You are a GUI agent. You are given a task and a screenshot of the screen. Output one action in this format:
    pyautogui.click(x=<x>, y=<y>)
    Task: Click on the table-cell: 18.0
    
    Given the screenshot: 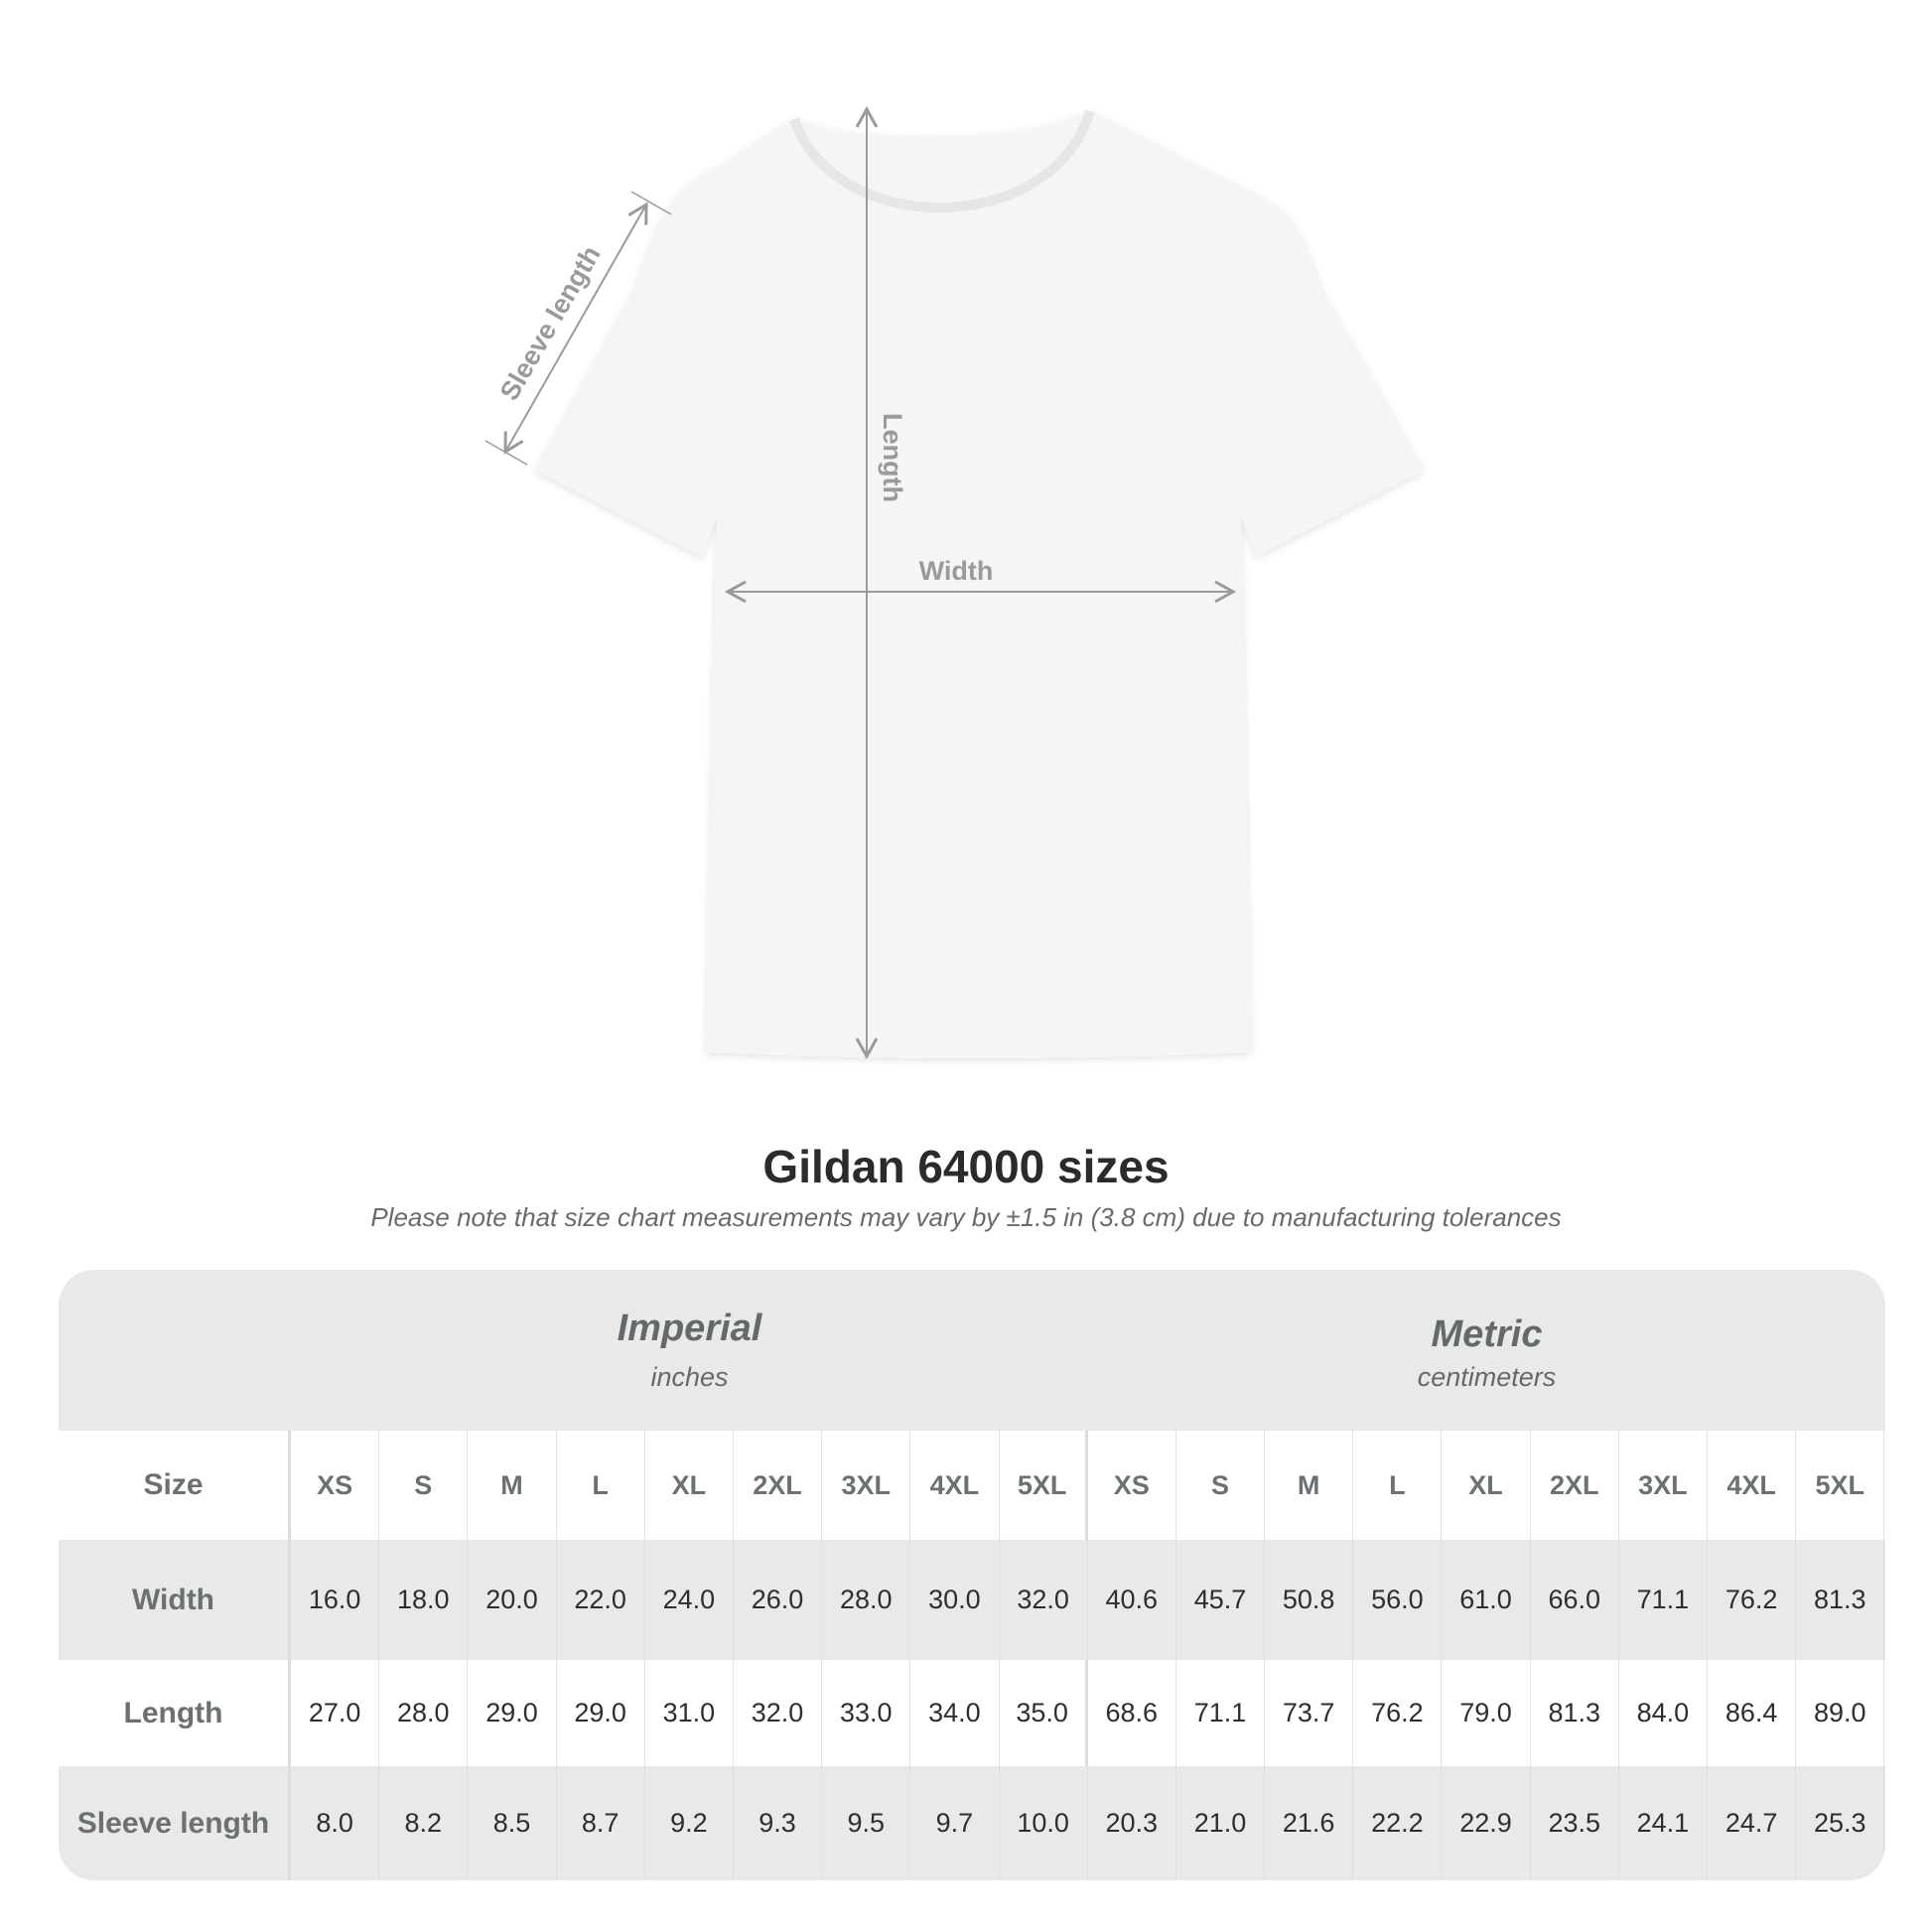 What is the action you would take?
    pyautogui.click(x=424, y=1600)
    